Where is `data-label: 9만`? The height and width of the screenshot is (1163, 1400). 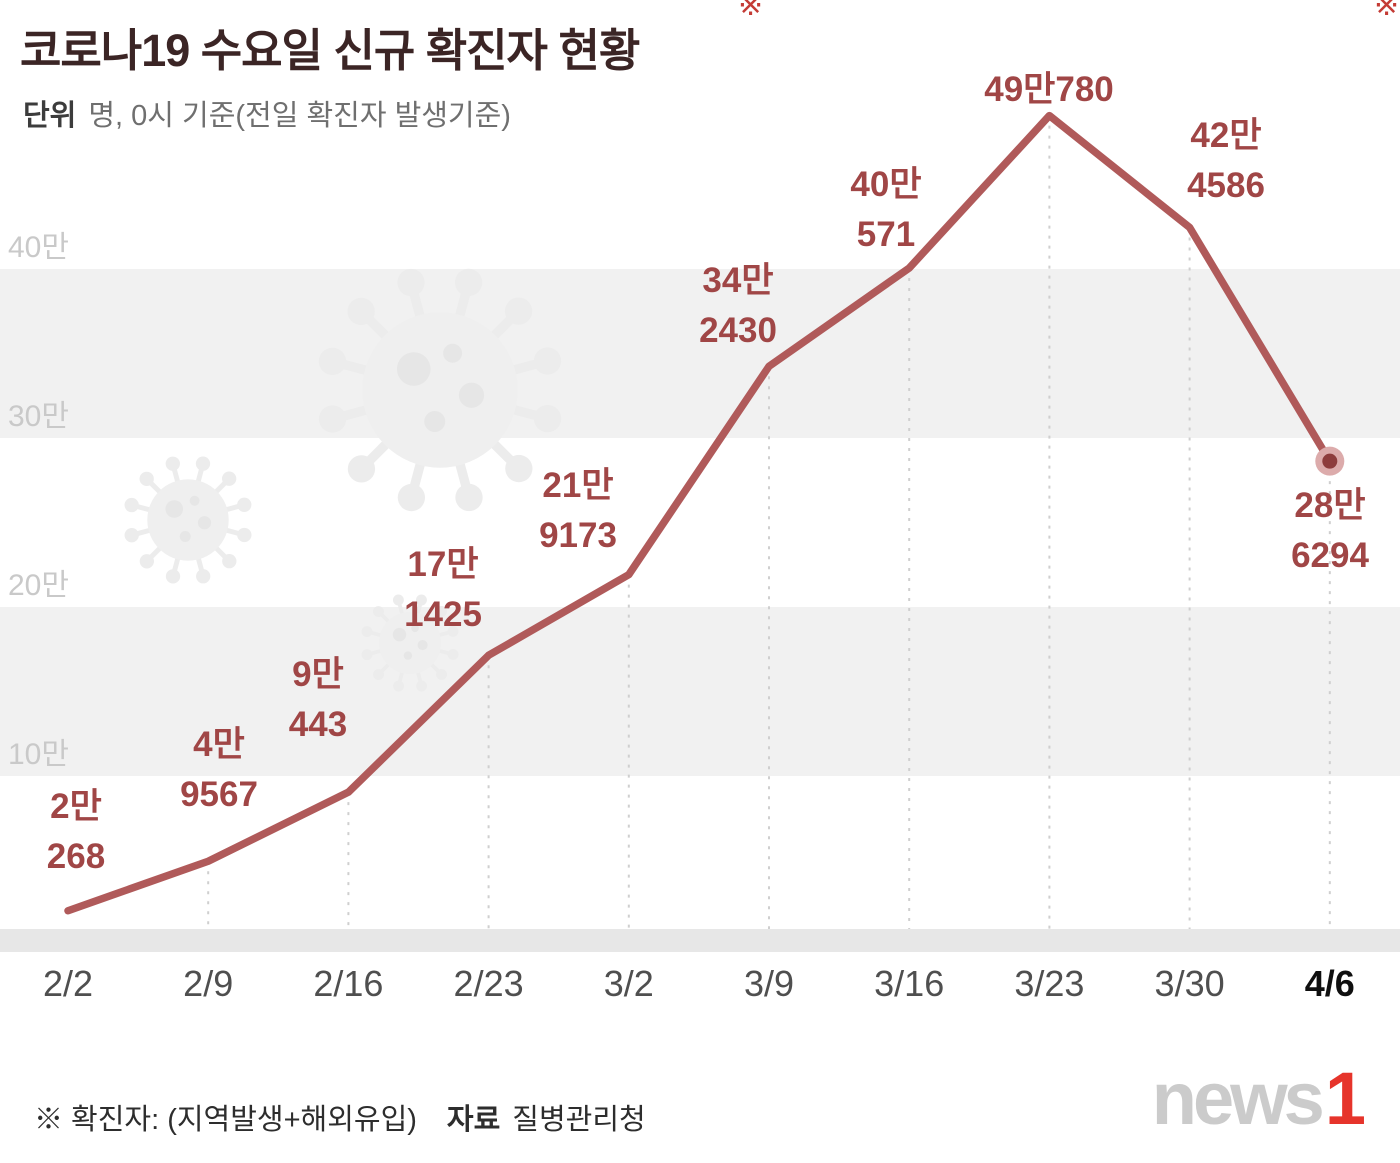
data-label: 9만 is located at coordinates (318, 674).